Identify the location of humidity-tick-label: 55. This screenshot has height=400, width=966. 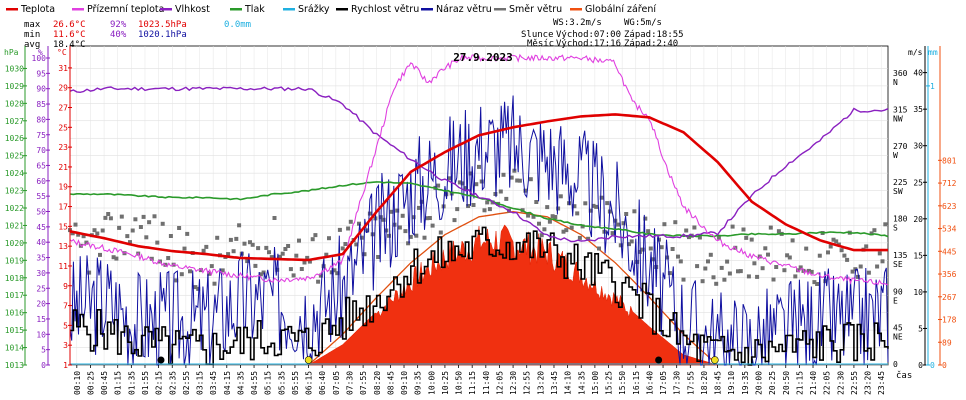
(41, 196).